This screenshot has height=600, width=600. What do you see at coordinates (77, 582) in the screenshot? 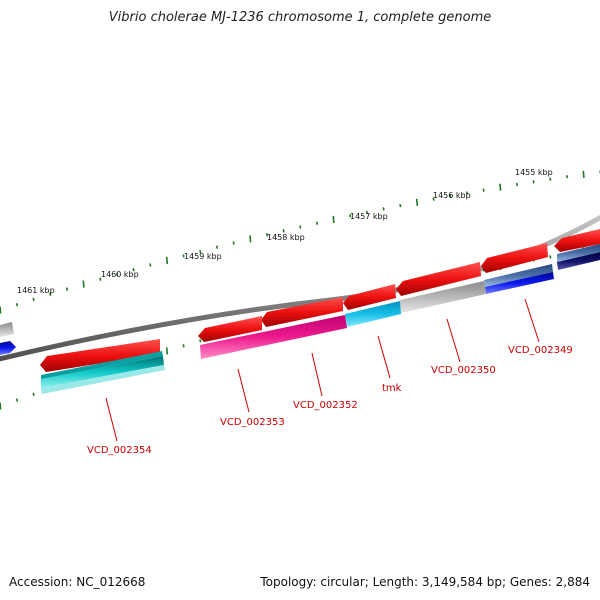
I see `accession-text: Accession: NC_012668` at bounding box center [77, 582].